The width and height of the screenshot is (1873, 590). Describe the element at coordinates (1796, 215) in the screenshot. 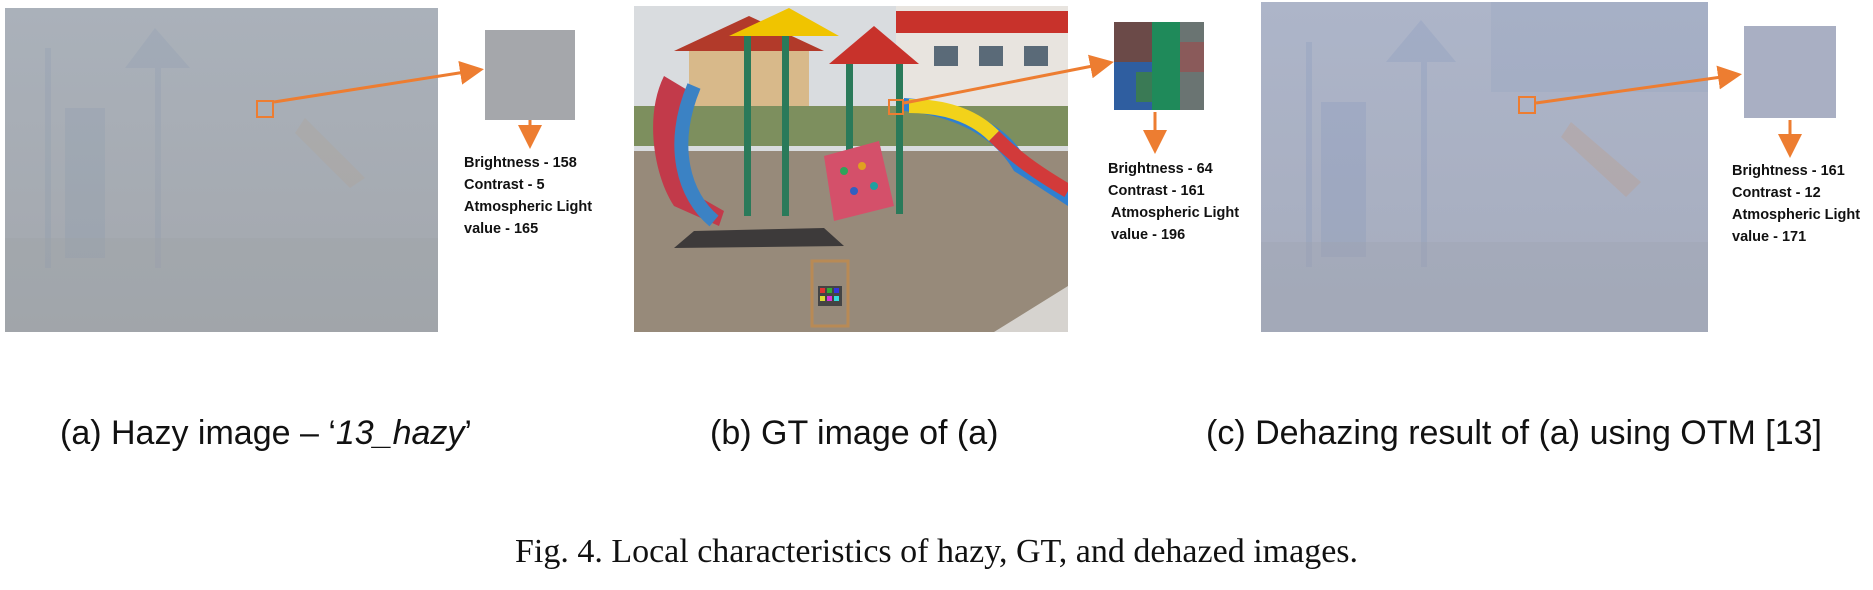

I see `dehazed-atmo-label: Atmospheric Light` at that location.